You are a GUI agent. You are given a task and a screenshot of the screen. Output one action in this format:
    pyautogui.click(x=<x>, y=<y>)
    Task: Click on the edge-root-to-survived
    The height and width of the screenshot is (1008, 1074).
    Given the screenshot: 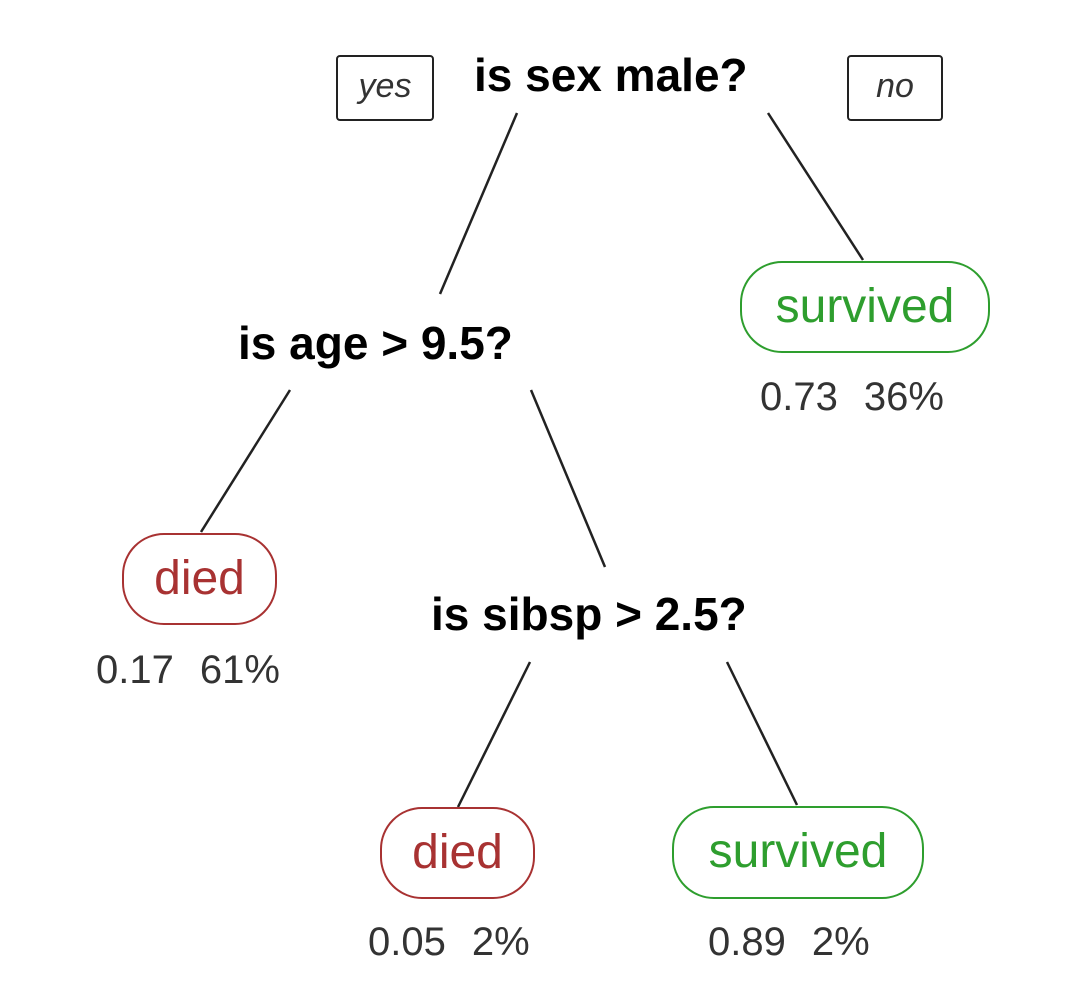 What is the action you would take?
    pyautogui.click(x=815, y=186)
    